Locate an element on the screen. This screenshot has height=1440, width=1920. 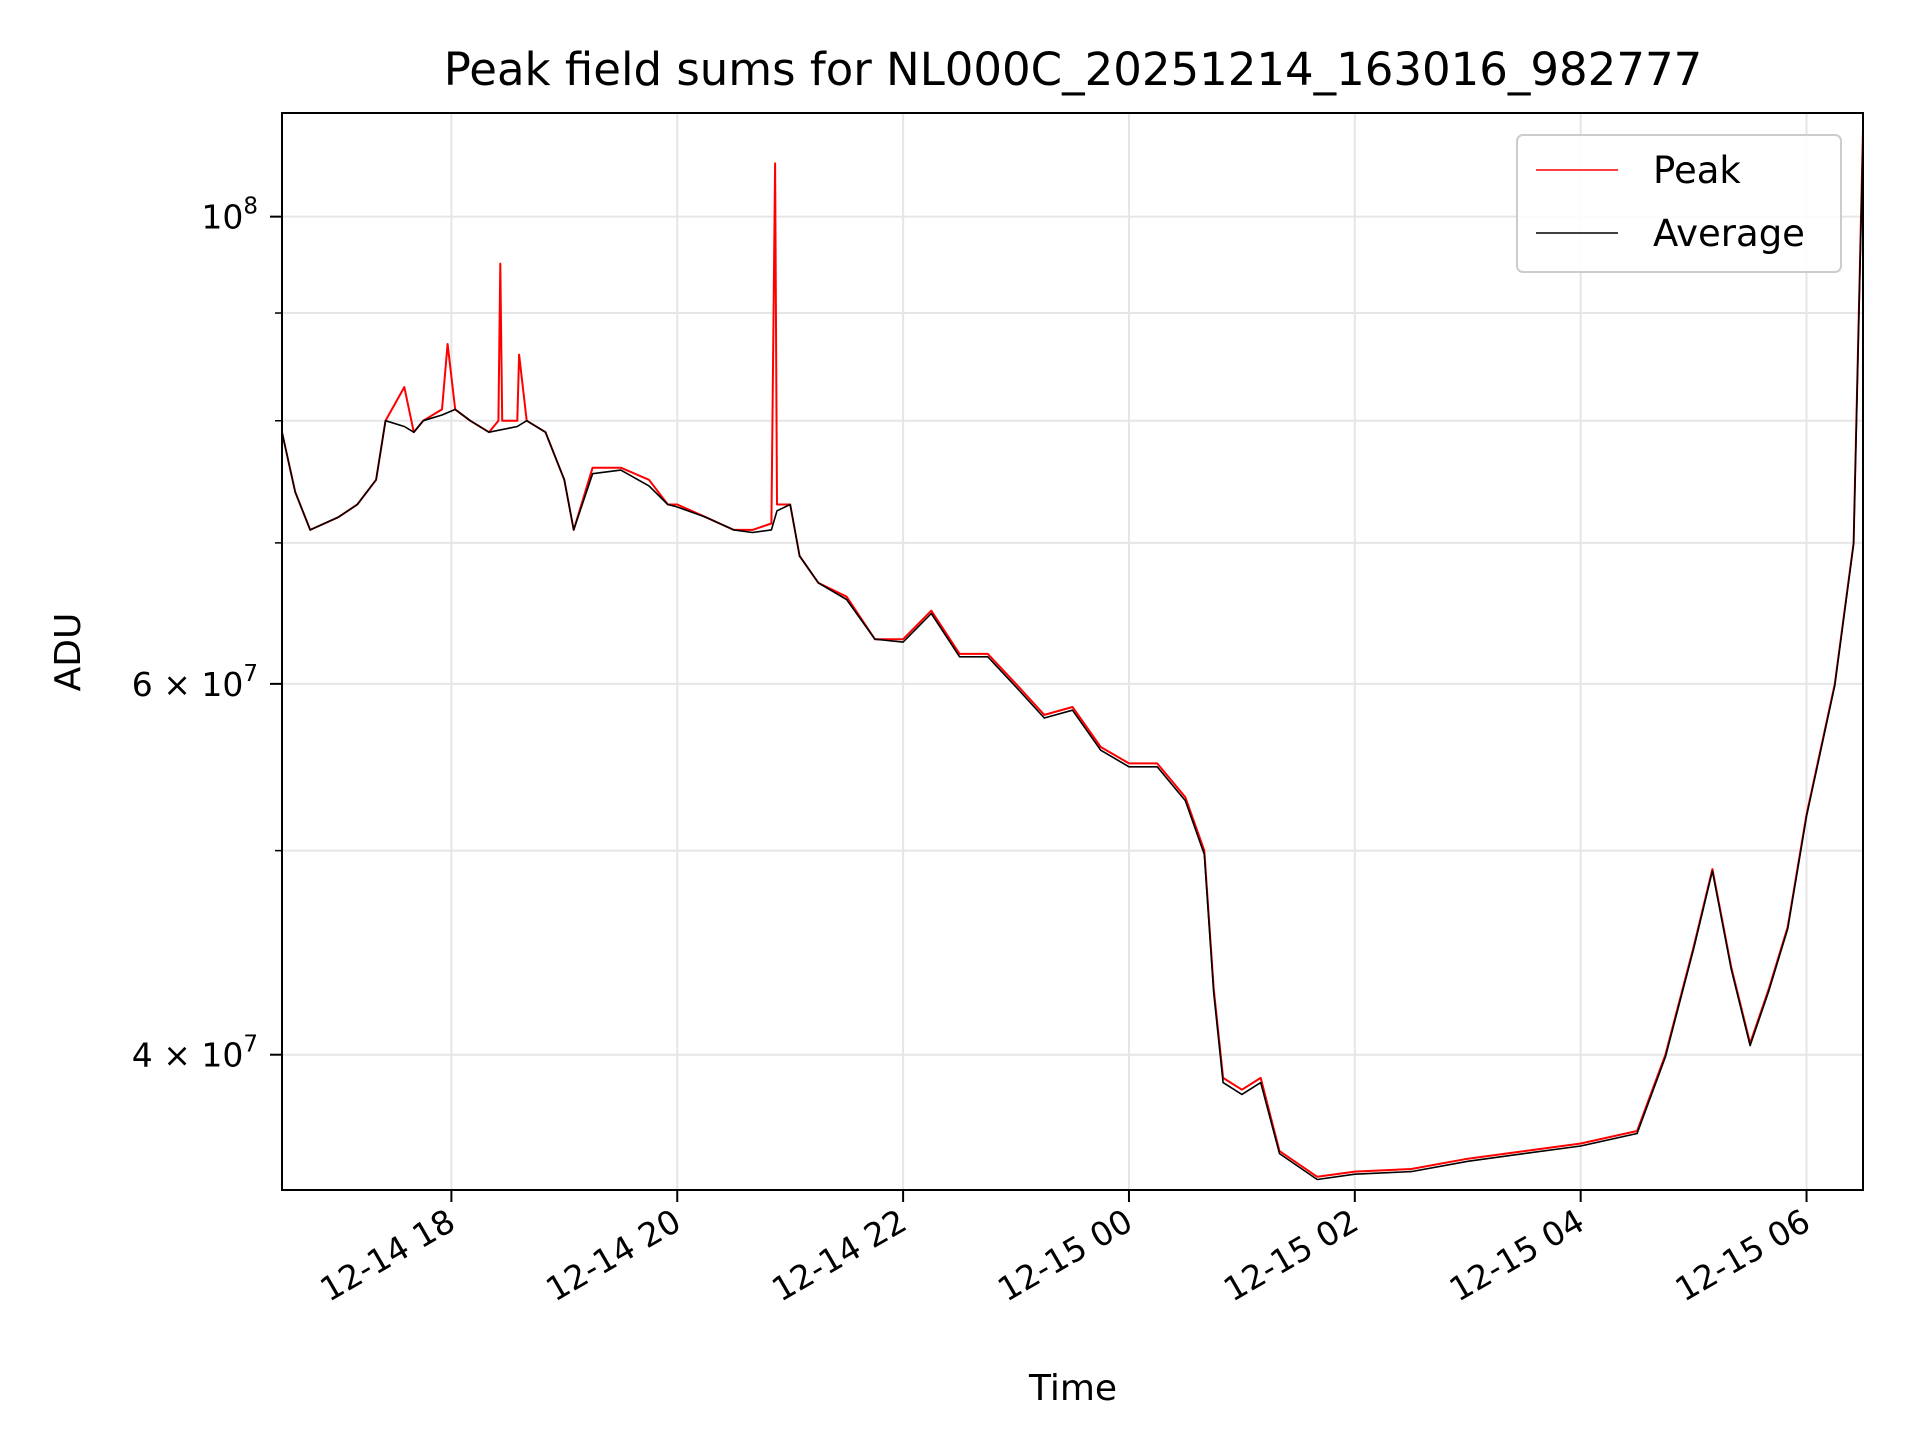
y-tick-label: 4 × 107 is located at coordinates (195, 1053).